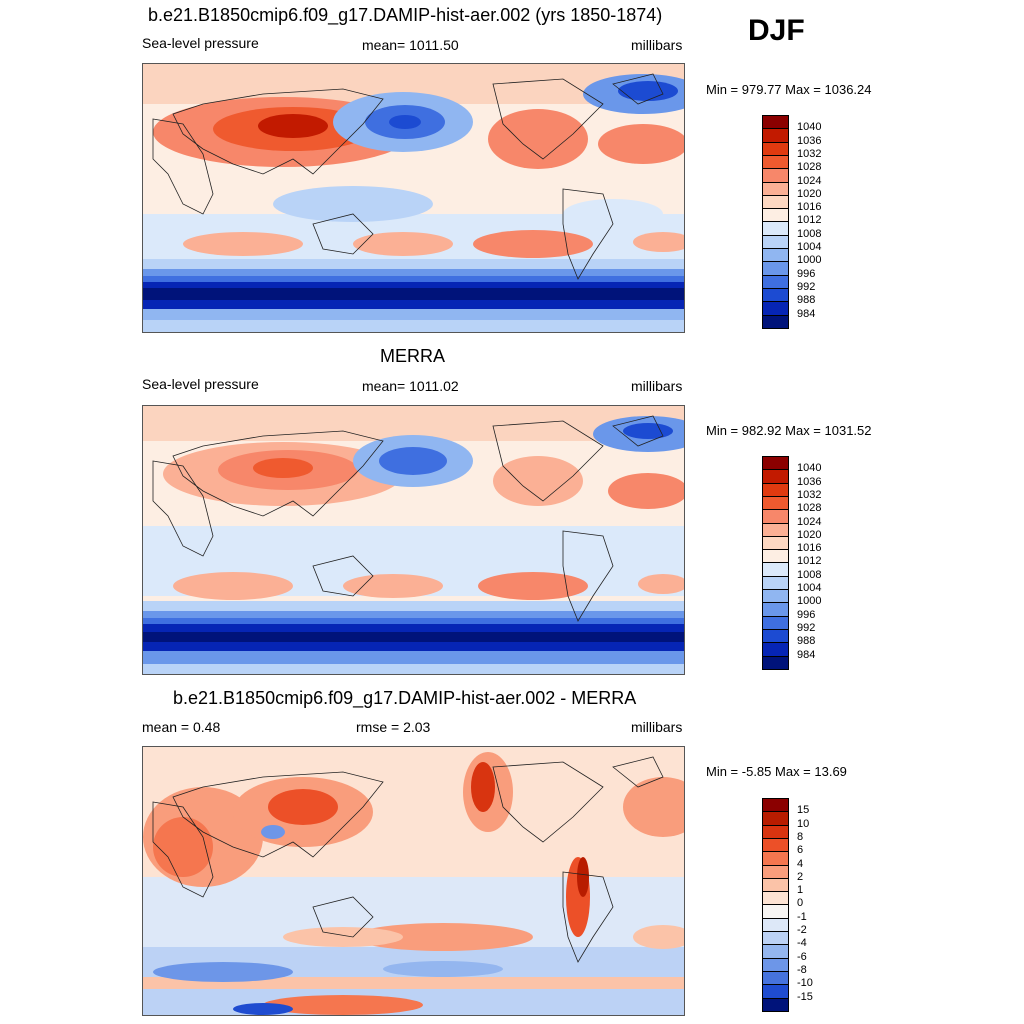  I want to click on colorbar-tick-label: 10, so click(803, 823).